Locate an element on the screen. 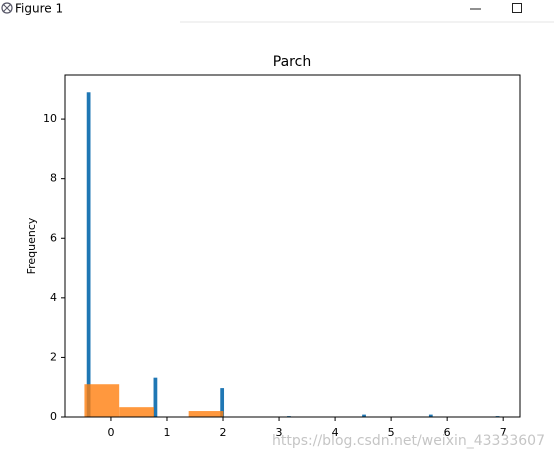 This screenshot has height=462, width=554. x-tick-label: 5 is located at coordinates (391, 432).